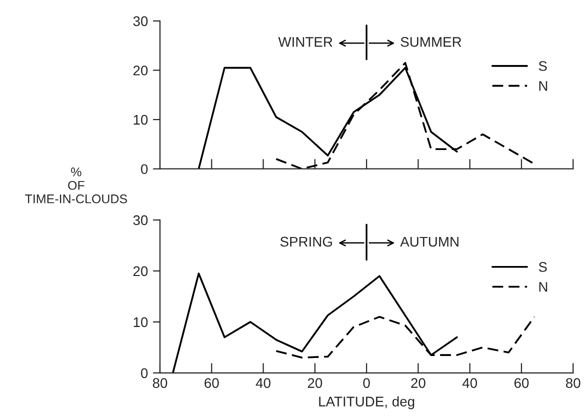 The image size is (586, 419). Describe the element at coordinates (76, 186) in the screenshot. I see `y-axis-title: % OF TIME-IN-CLOUDS` at that location.